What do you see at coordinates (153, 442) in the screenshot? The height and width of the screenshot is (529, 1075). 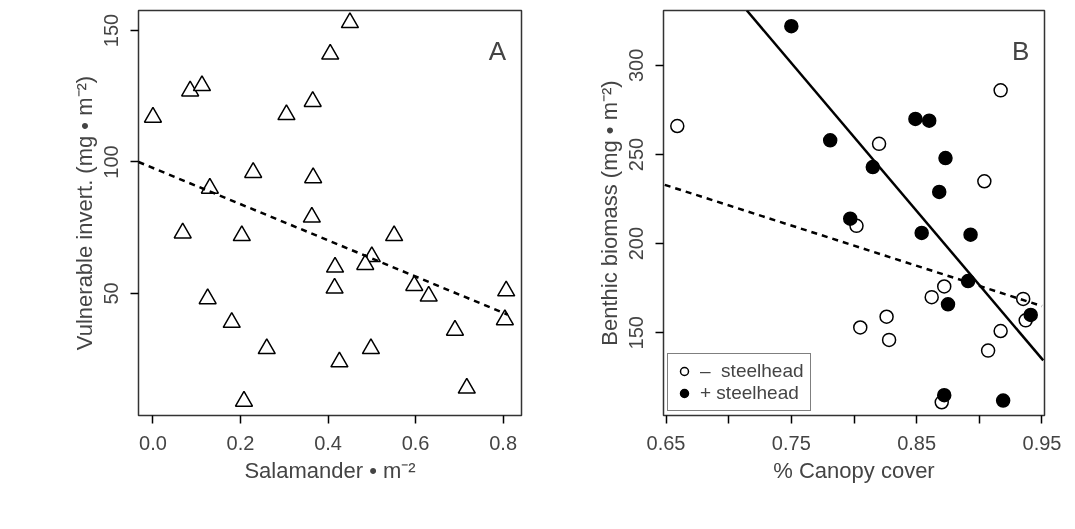 I see `x-tick-label: 0.0` at bounding box center [153, 442].